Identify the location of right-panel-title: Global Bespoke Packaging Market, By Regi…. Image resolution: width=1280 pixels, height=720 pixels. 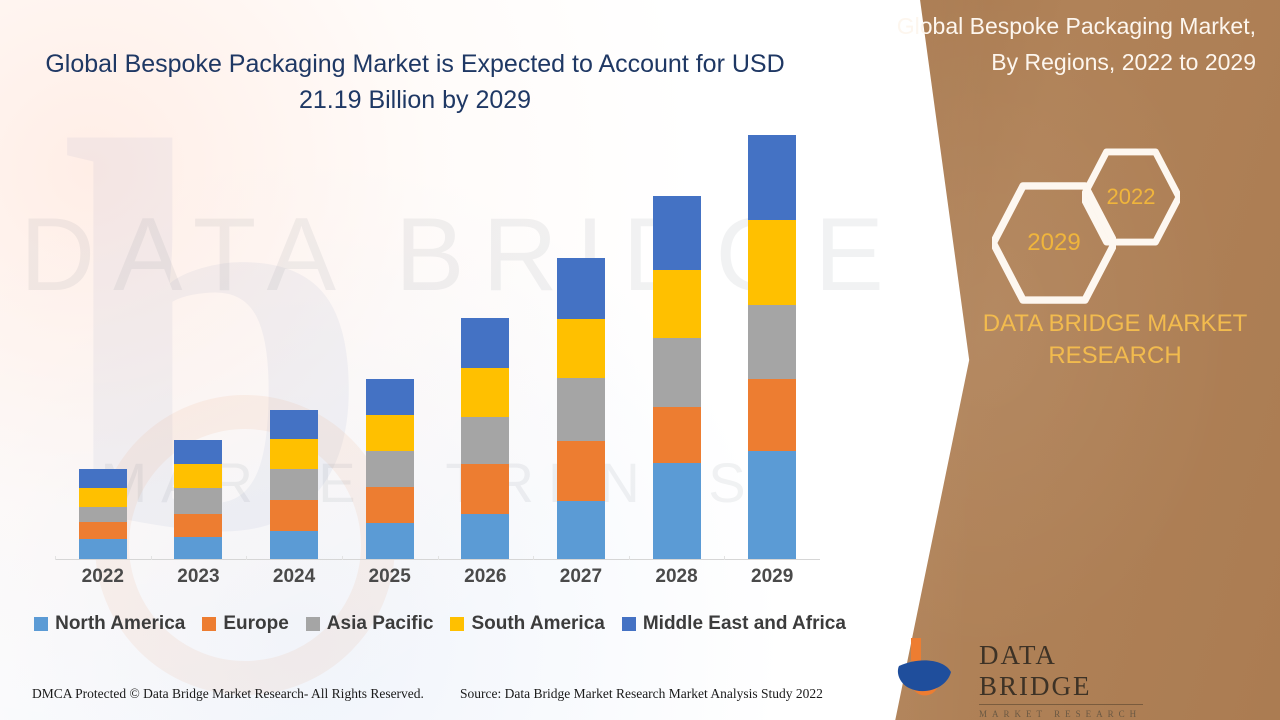
(1076, 44).